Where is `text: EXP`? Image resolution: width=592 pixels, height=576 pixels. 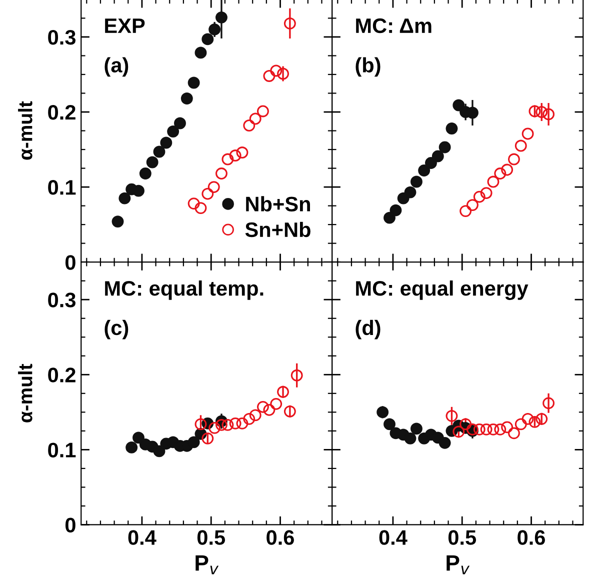
text: EXP is located at coordinates (125, 25).